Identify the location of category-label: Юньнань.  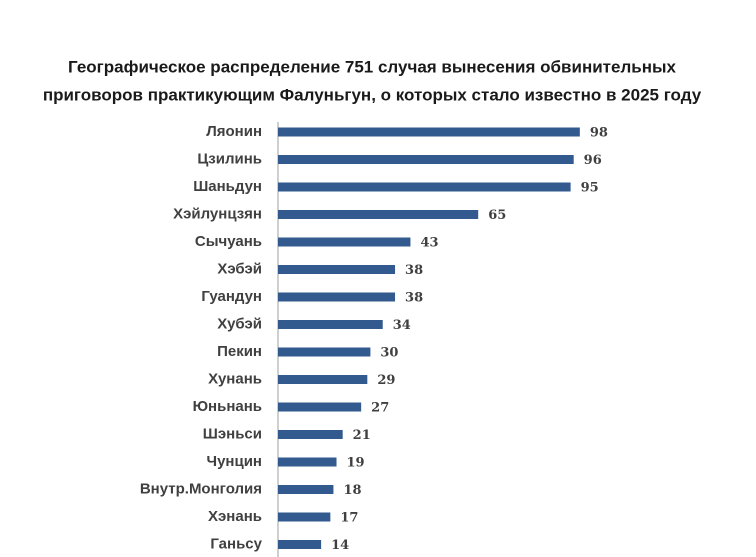
(227, 406).